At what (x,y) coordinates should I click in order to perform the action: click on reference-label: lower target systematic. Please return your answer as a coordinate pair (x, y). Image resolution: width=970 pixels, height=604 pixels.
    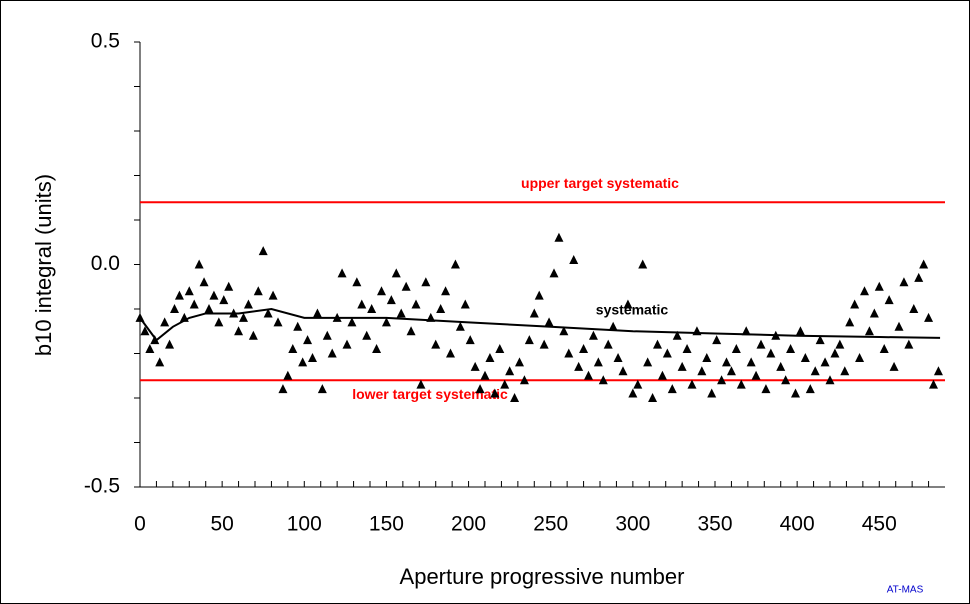
    Looking at the image, I should click on (430, 394).